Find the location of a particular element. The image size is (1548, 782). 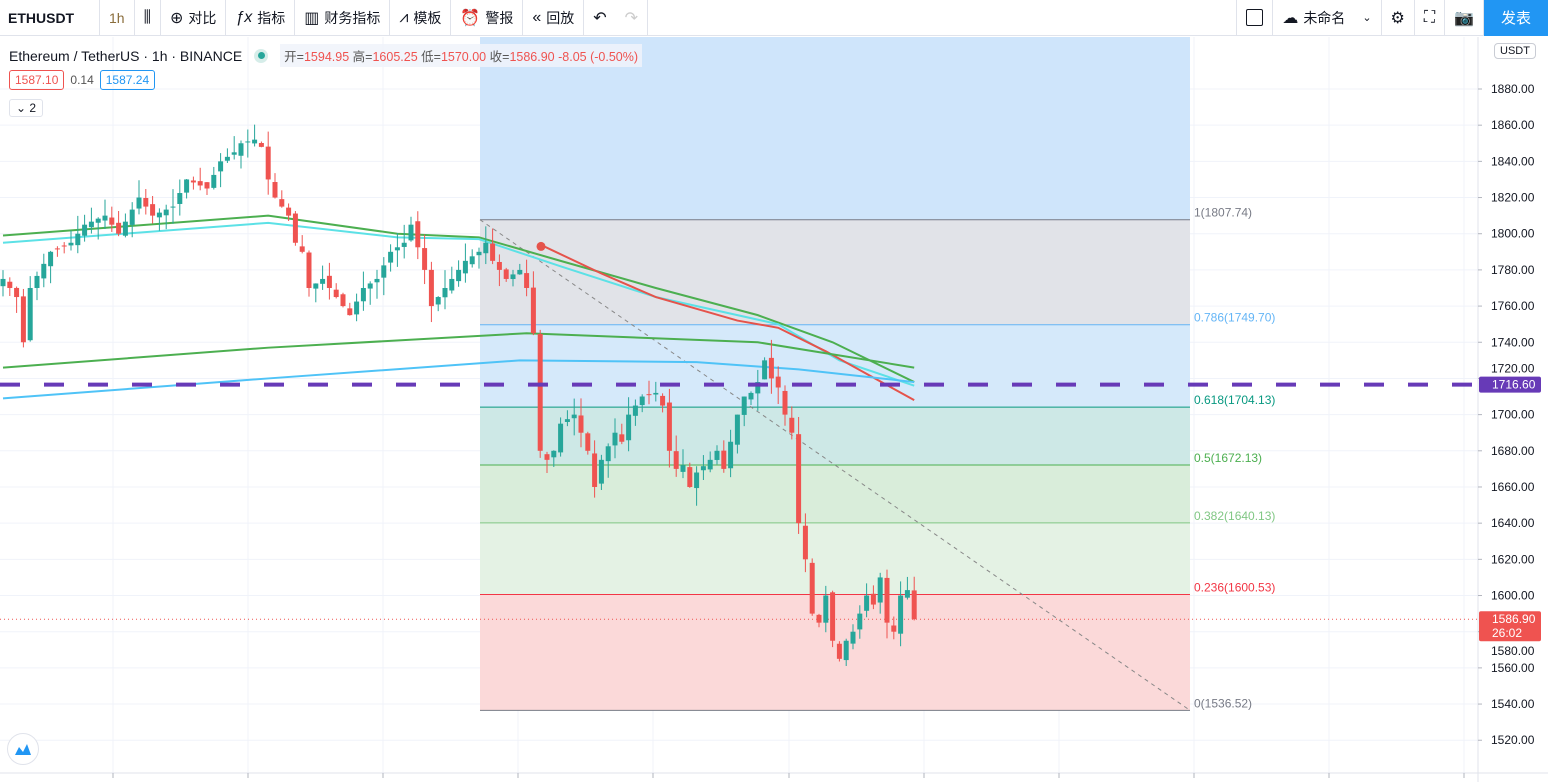

gear-icon: ⚙ is located at coordinates (1397, 18).